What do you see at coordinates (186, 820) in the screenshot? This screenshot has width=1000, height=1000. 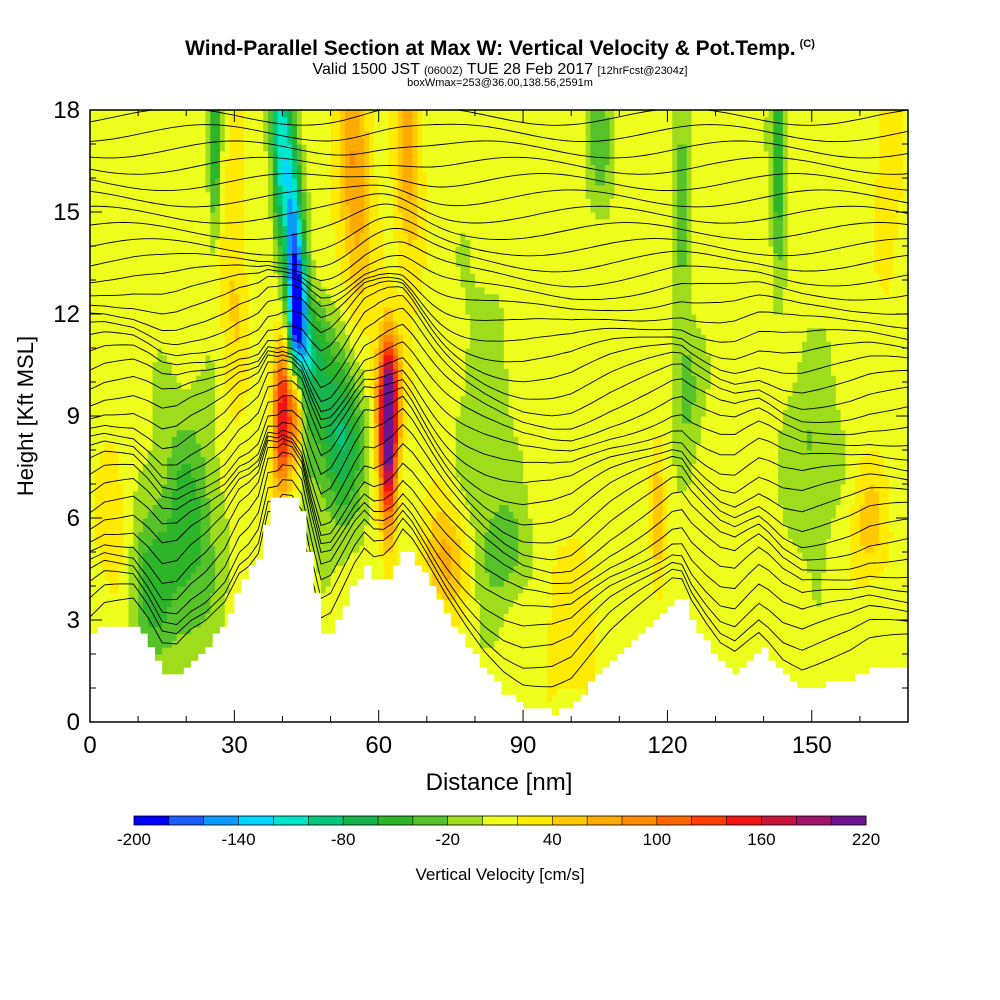 I see `colorbar-swatch` at bounding box center [186, 820].